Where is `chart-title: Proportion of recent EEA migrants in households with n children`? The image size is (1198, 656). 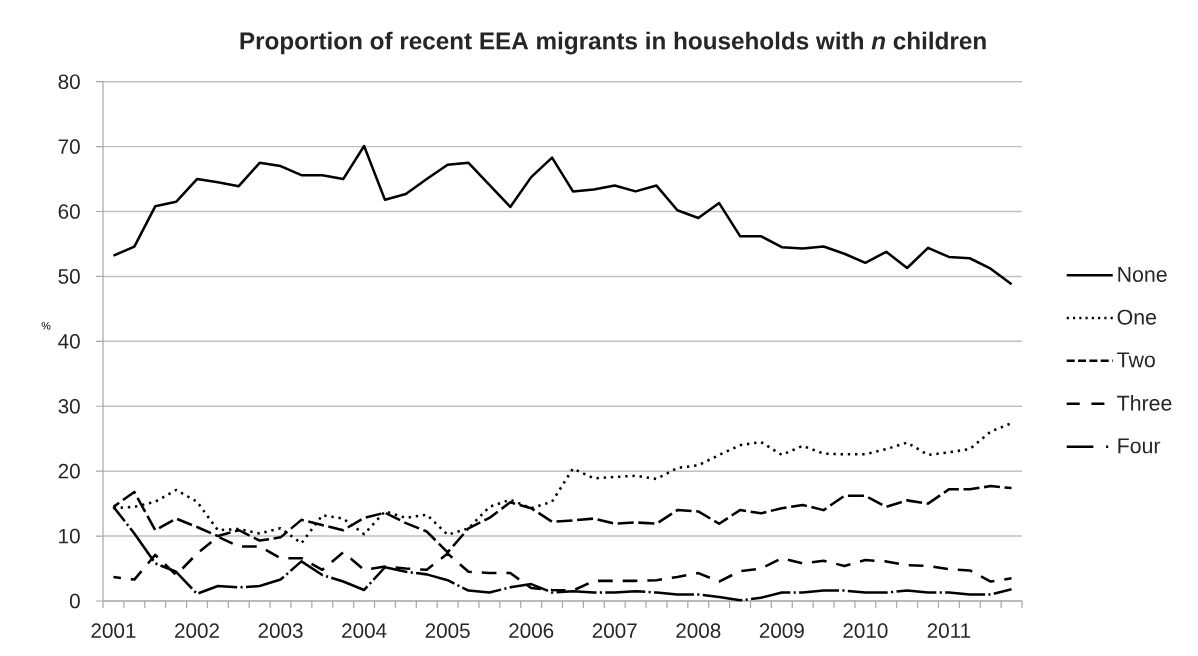
chart-title: Proportion of recent EEA migrants in households with n children is located at coordinates (613, 43).